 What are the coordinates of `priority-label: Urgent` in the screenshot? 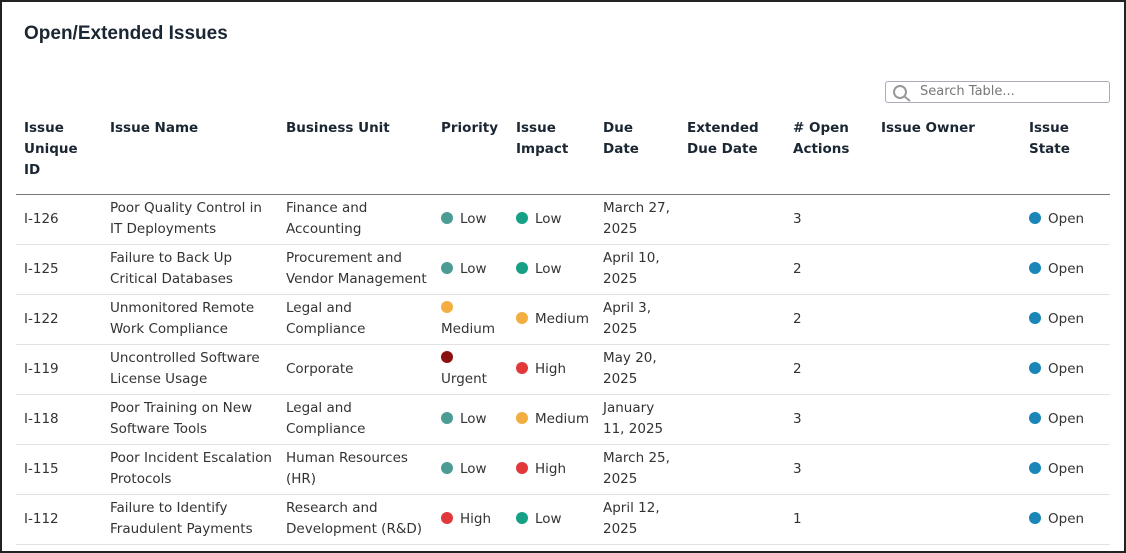 It's located at (464, 379).